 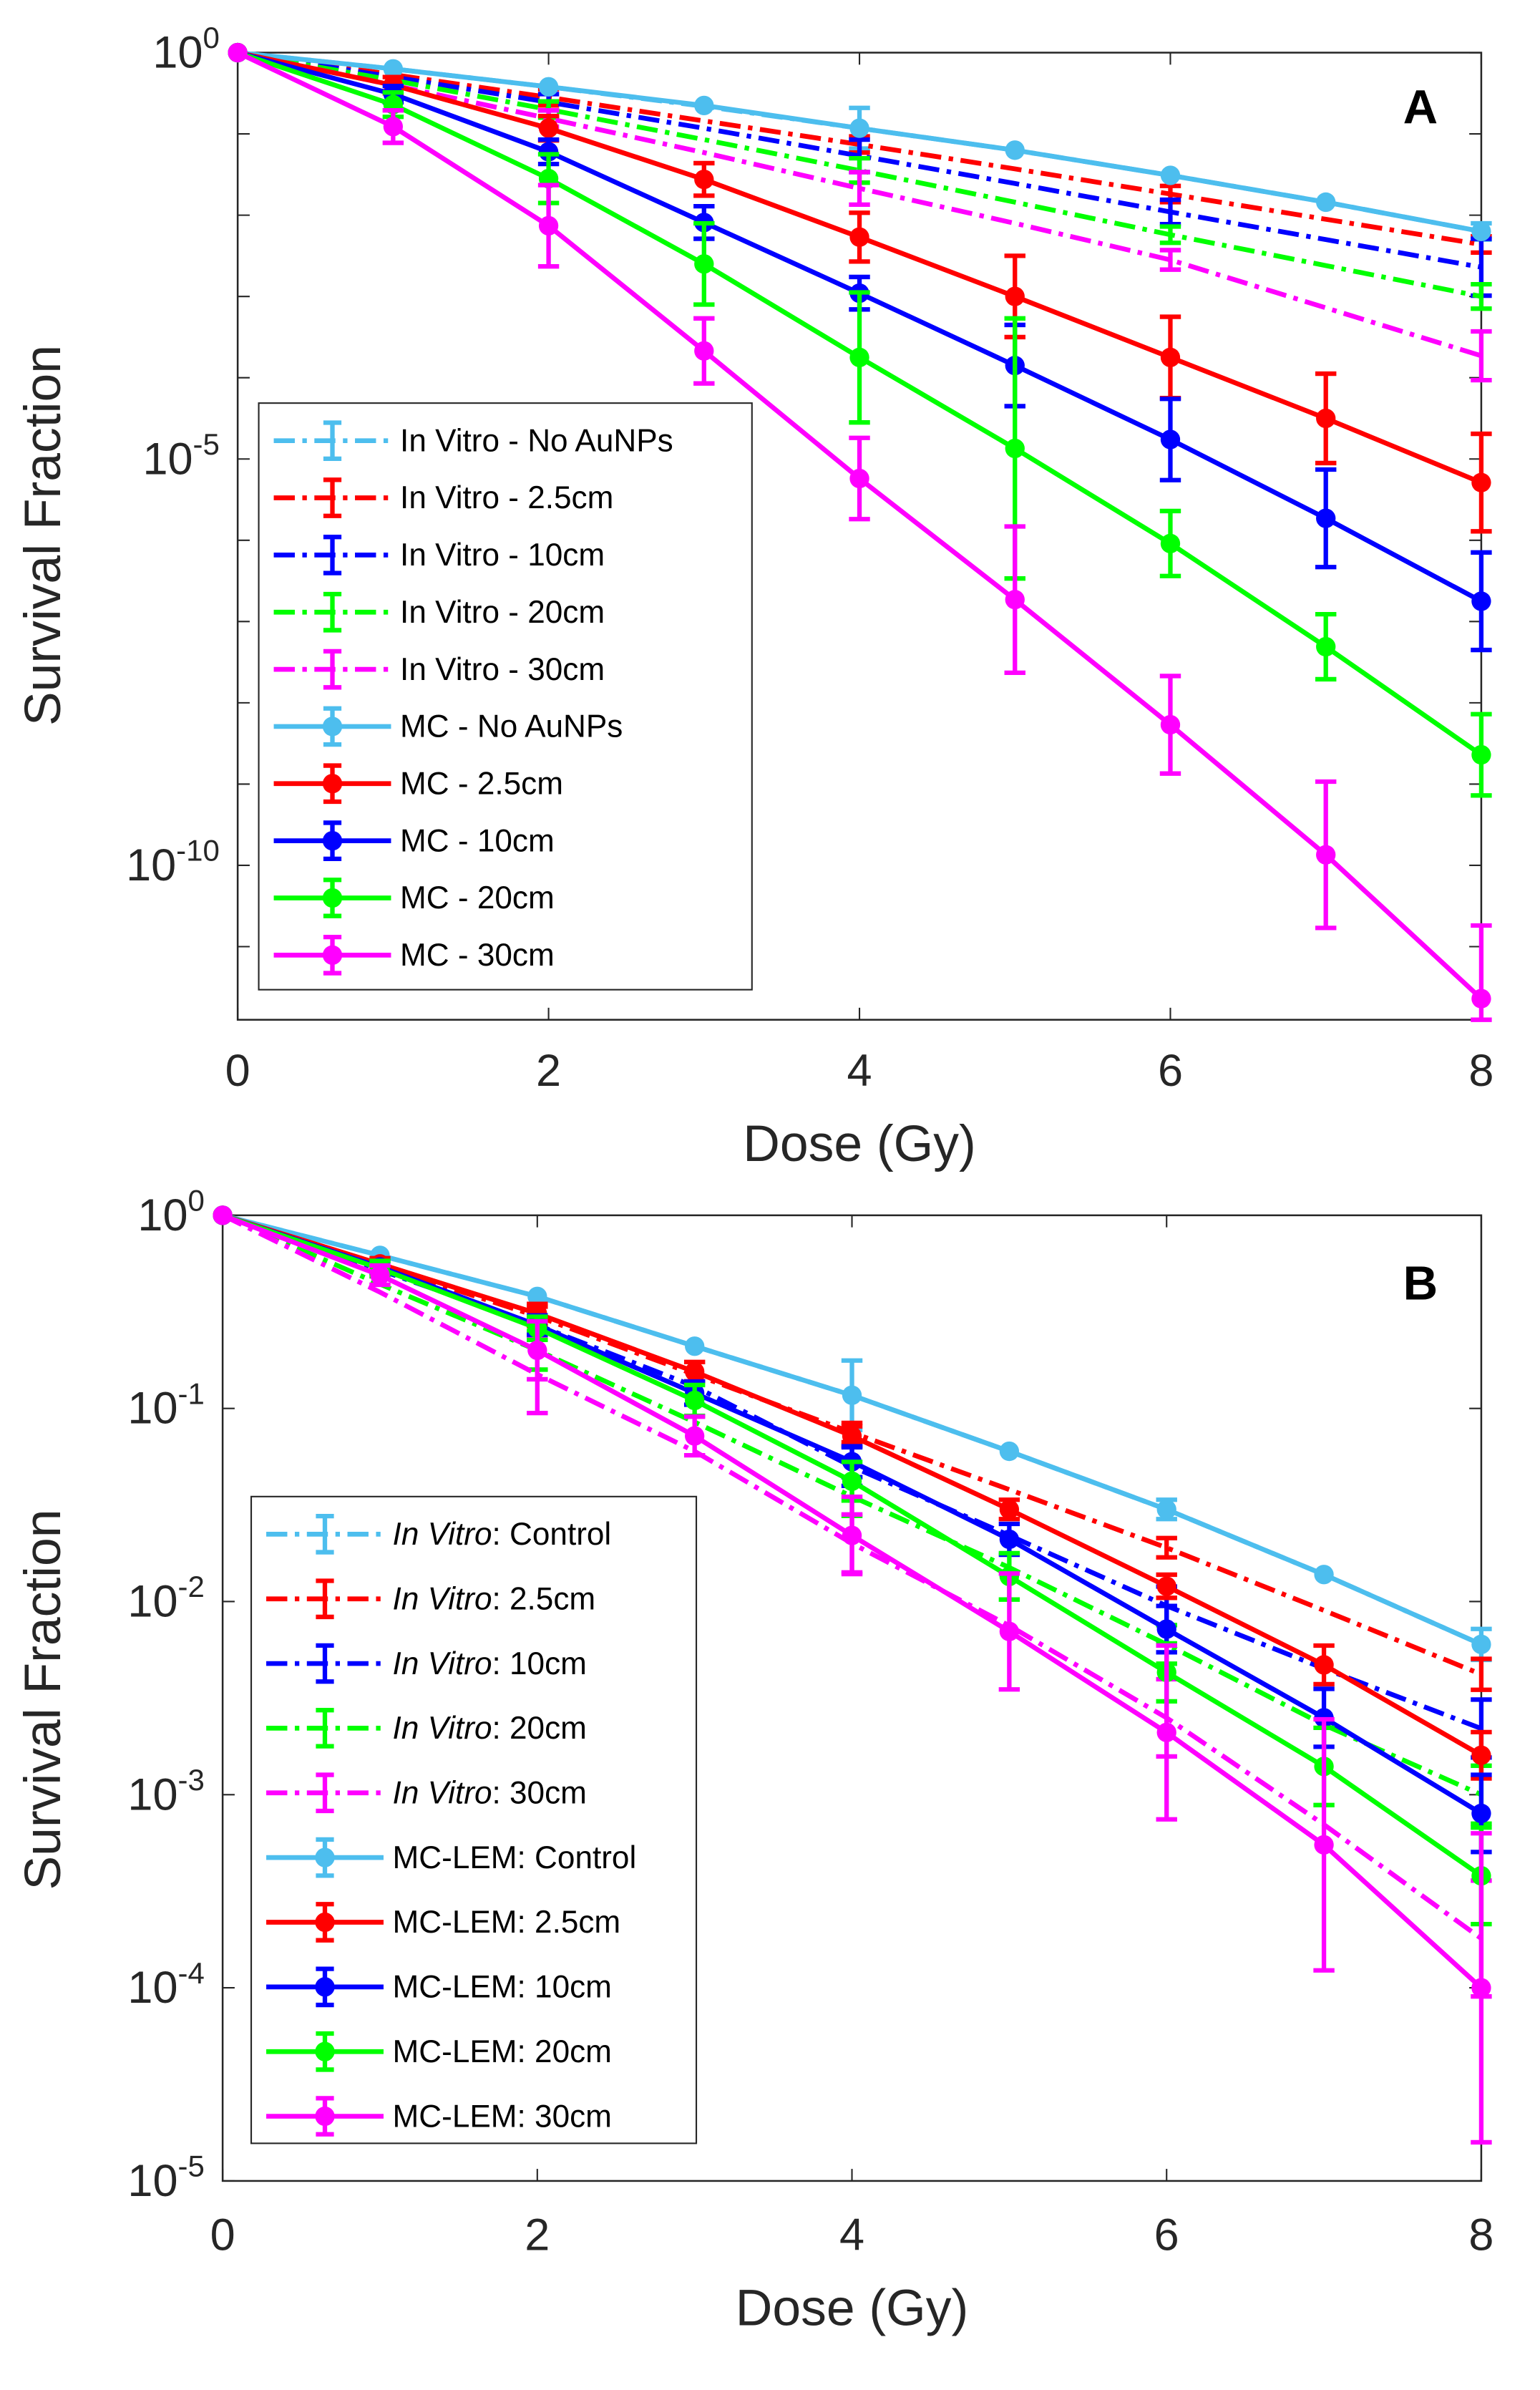 What do you see at coordinates (206, 444) in the screenshot?
I see `y-tick-exponent: -5` at bounding box center [206, 444].